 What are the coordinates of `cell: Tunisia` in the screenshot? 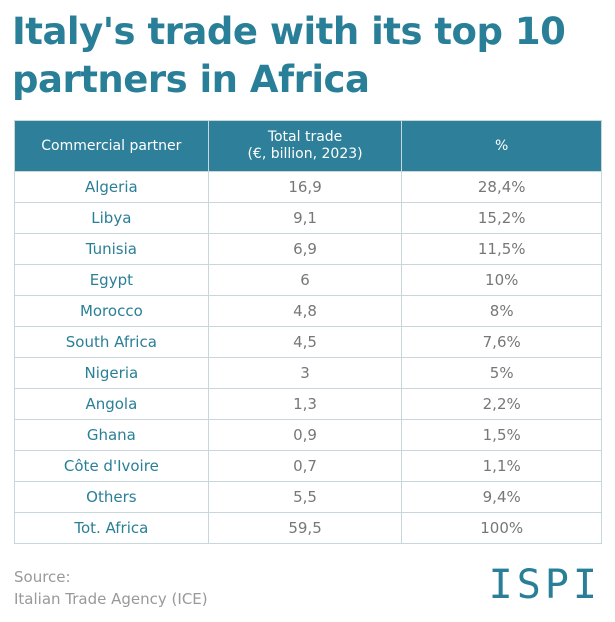 It's located at (111, 249).